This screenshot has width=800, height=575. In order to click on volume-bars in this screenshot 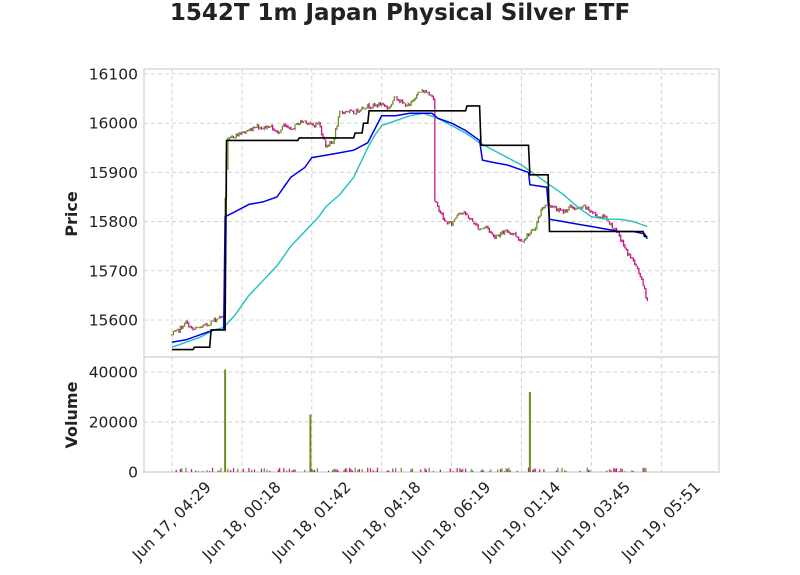, I will do `click(411, 420)`.